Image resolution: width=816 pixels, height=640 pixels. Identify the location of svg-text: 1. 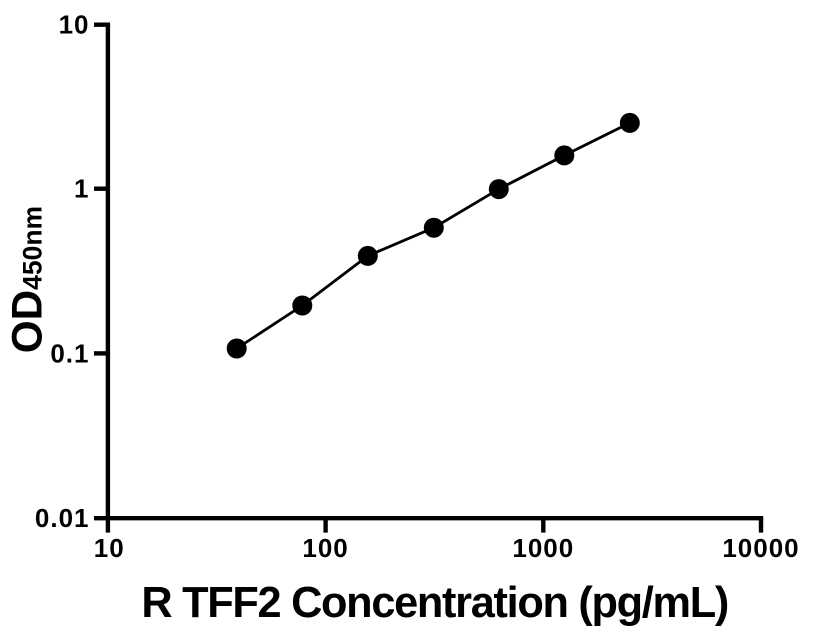
(81, 189).